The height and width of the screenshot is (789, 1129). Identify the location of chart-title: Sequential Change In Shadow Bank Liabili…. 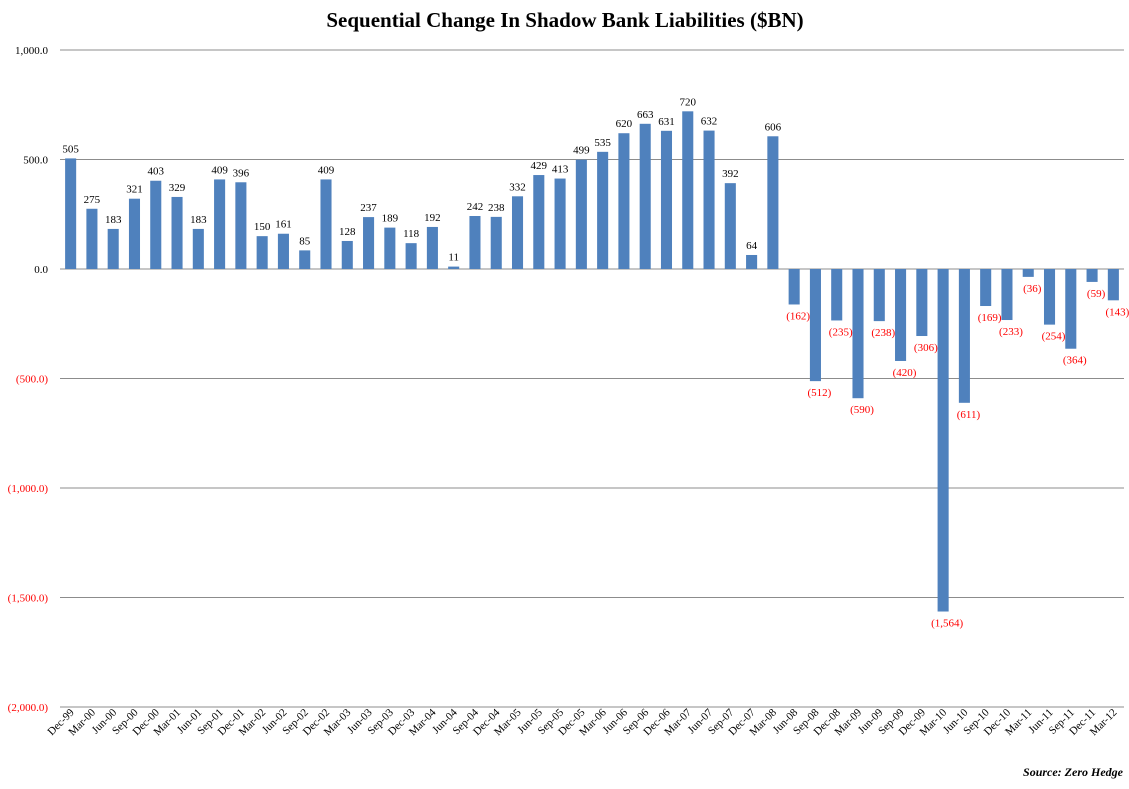
(564, 20).